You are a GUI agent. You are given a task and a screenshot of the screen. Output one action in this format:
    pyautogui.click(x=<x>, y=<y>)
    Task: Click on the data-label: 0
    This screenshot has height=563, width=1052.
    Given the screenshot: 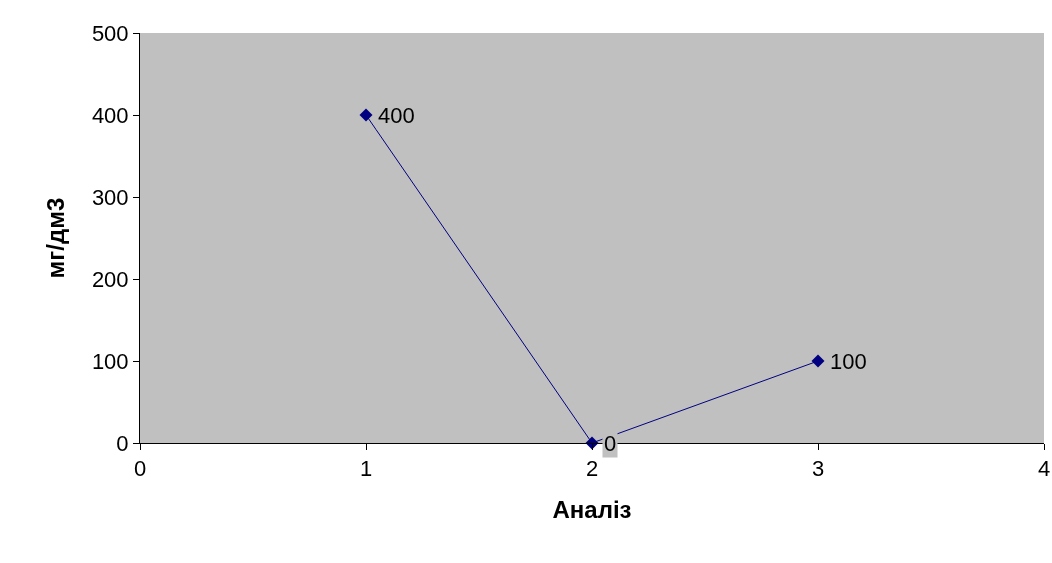 What is the action you would take?
    pyautogui.click(x=610, y=443)
    